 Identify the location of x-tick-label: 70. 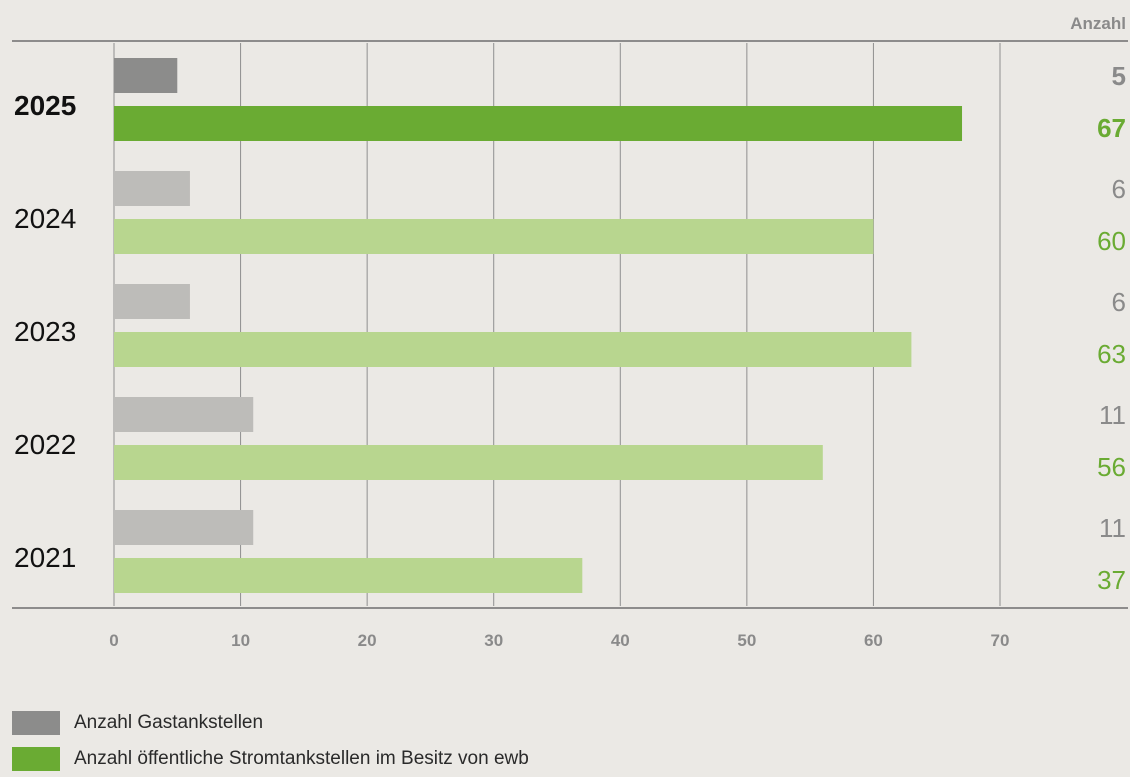
(1000, 640).